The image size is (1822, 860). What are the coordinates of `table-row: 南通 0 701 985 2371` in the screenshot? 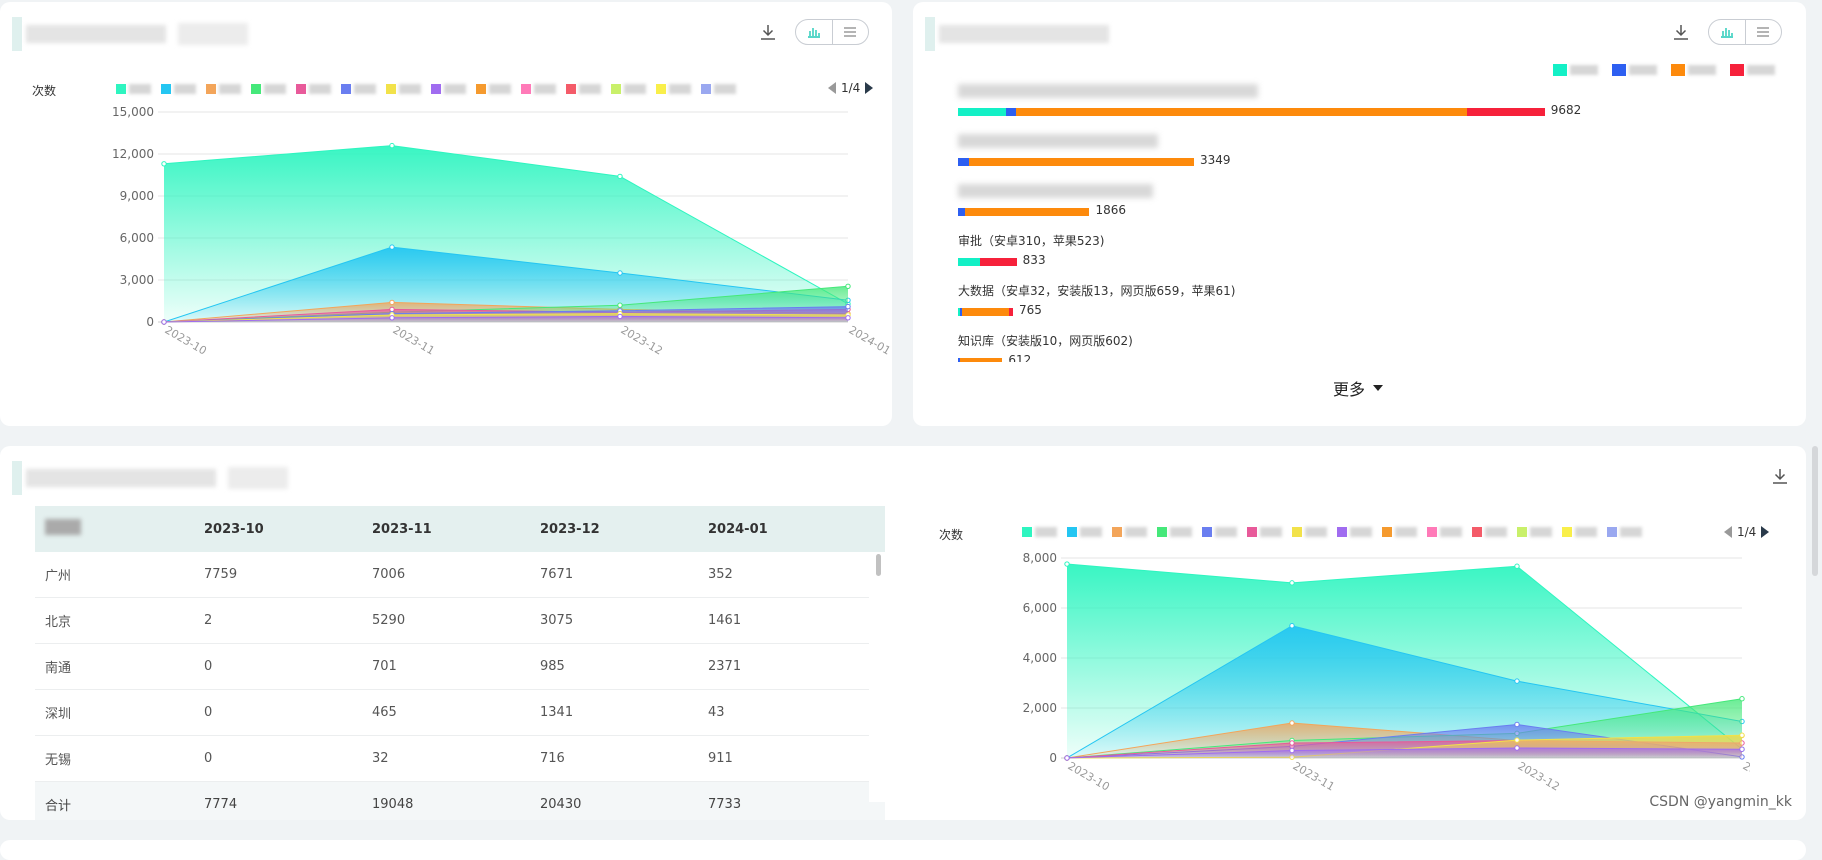 It's located at (460, 666).